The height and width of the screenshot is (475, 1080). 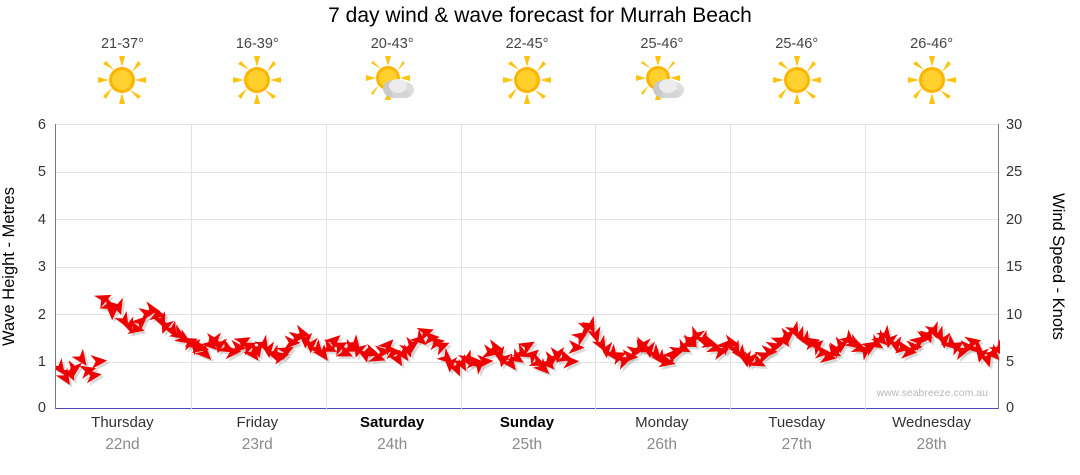 I want to click on left-tick-3: 3, so click(x=41, y=267).